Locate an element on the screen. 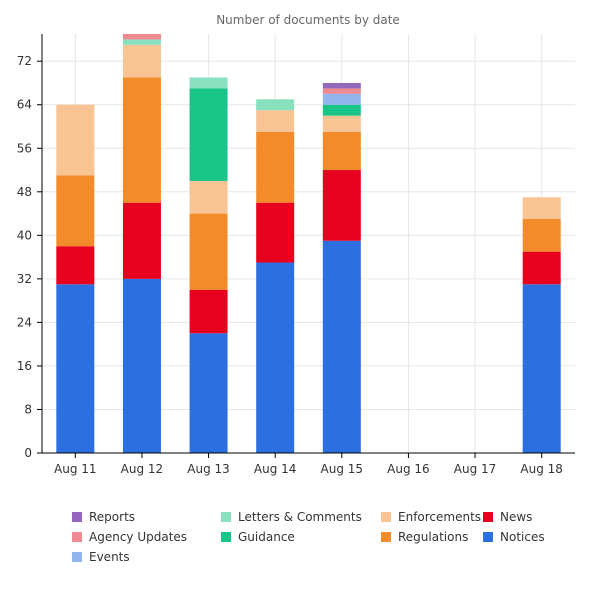 This screenshot has height=604, width=600. legend-item: Events is located at coordinates (101, 557).